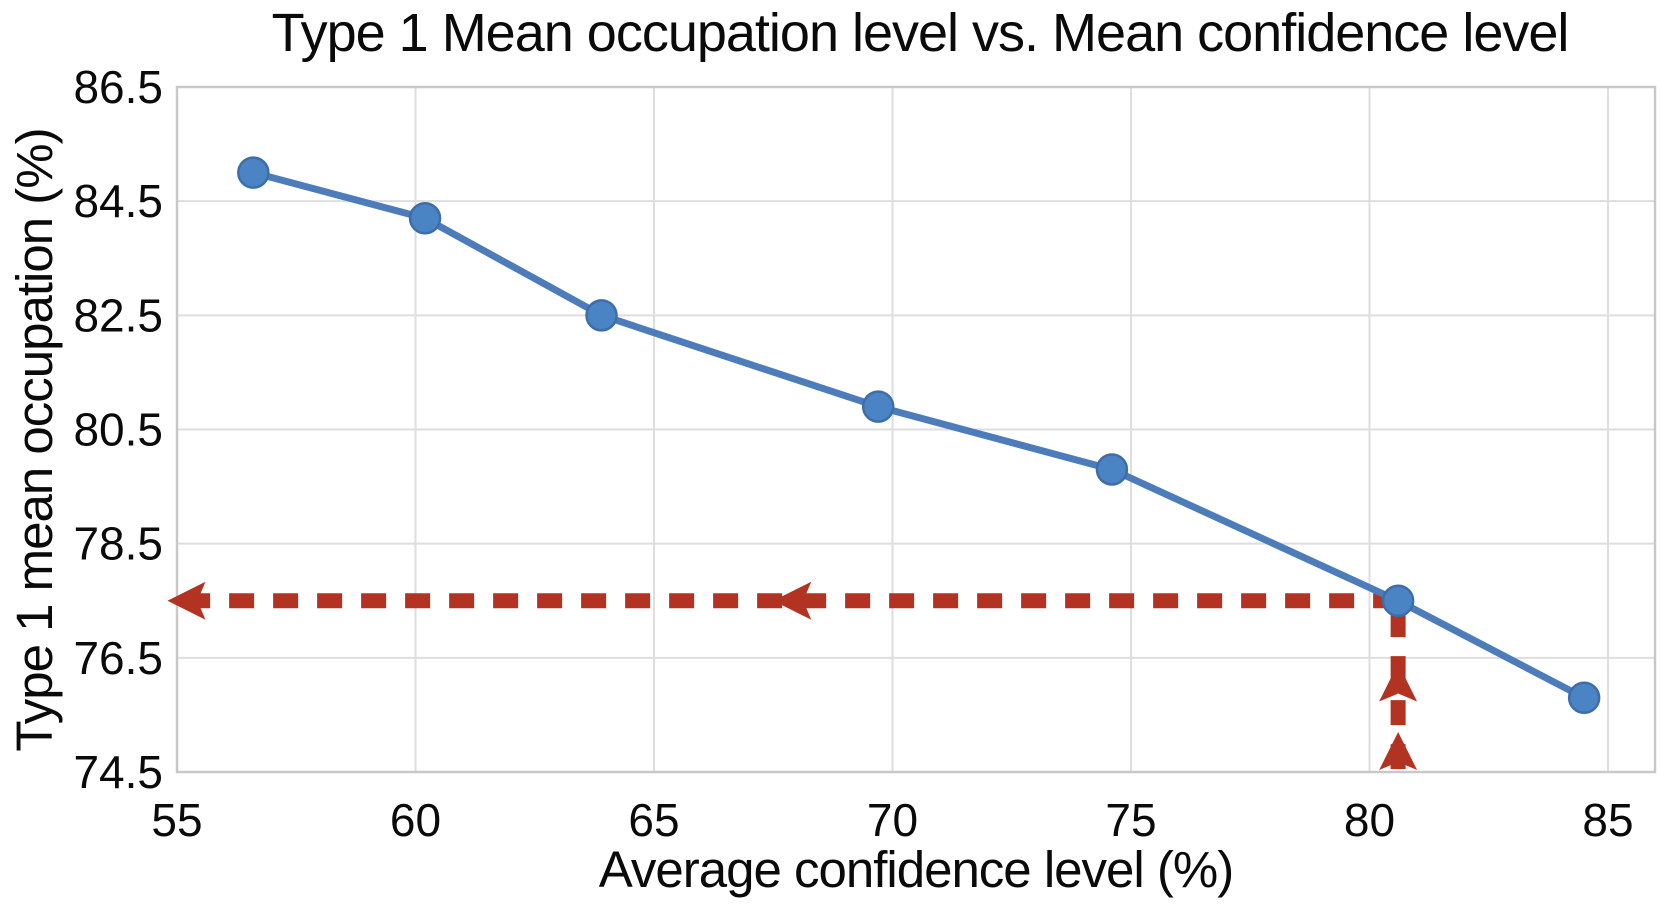 This screenshot has height=913, width=1660. Describe the element at coordinates (415, 820) in the screenshot. I see `x-tick-label: 60` at that location.